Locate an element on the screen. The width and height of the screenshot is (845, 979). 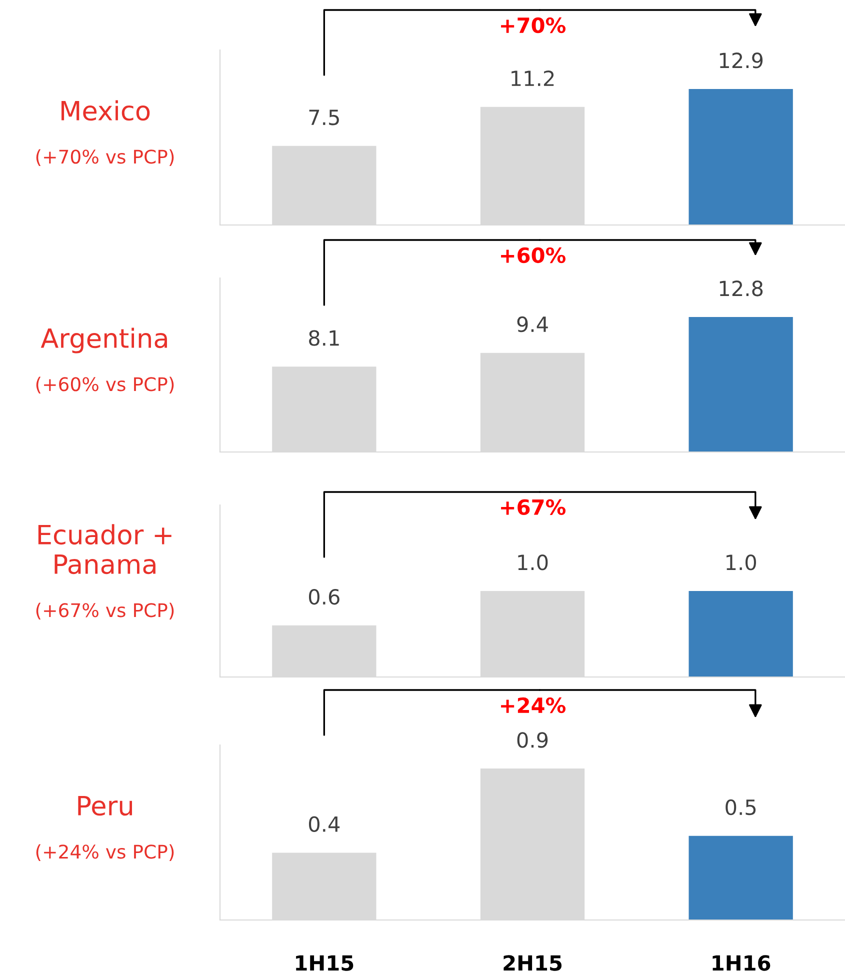
x-tick-label: 1H16 is located at coordinates (741, 963).